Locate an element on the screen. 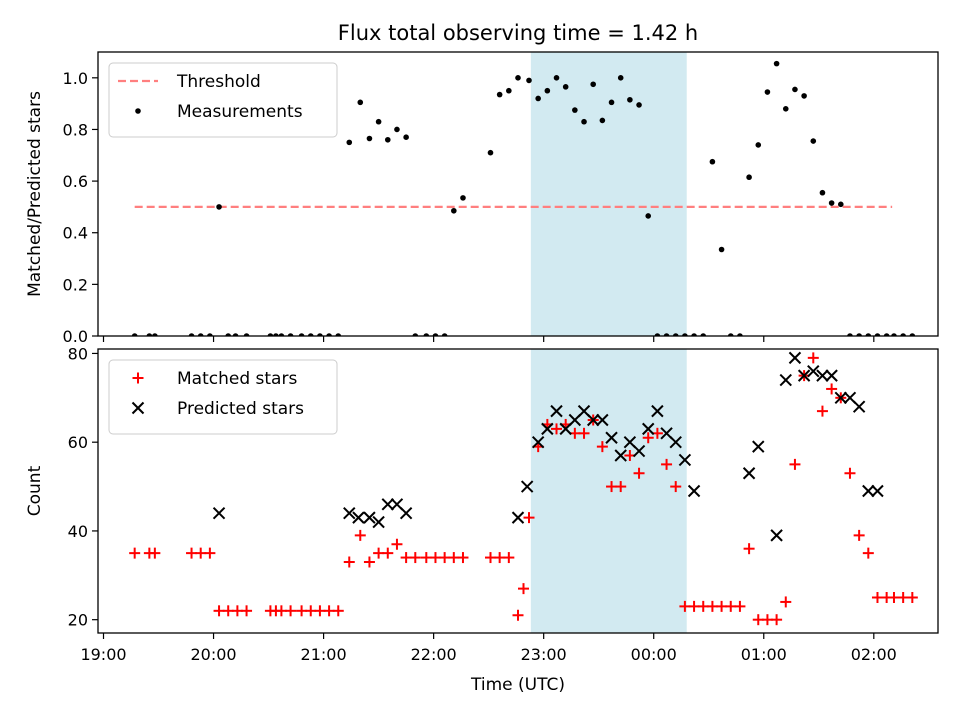 The height and width of the screenshot is (720, 960). legend-entry-label: Matched stars is located at coordinates (237, 379).